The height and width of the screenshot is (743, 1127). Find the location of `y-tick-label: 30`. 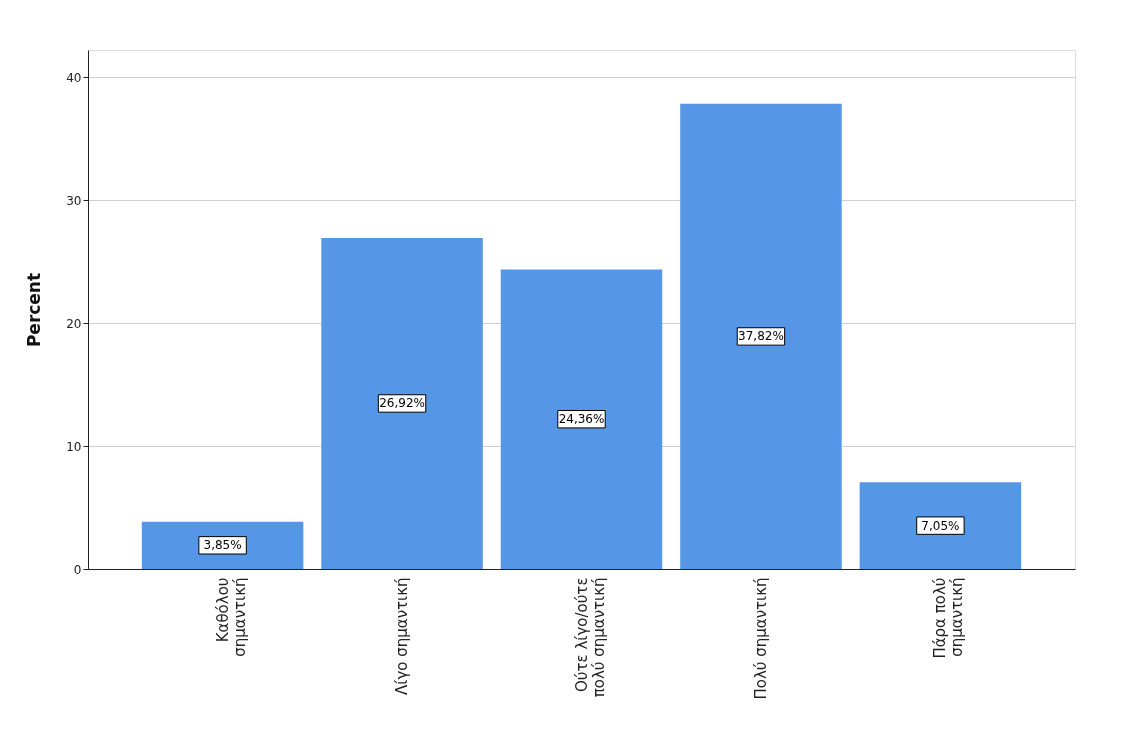

y-tick-label: 30 is located at coordinates (74, 200).